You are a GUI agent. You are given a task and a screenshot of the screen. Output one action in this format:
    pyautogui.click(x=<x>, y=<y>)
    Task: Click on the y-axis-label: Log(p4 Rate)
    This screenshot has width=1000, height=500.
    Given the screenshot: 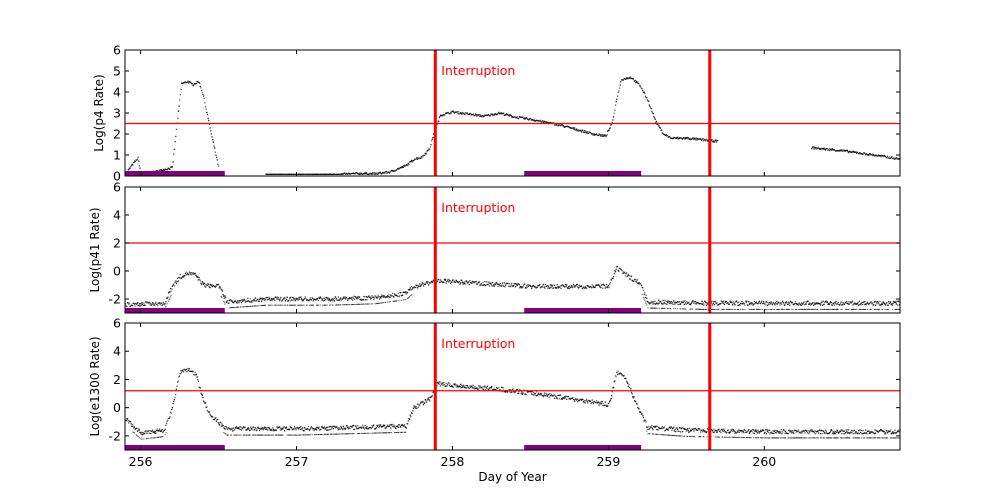 What is the action you would take?
    pyautogui.click(x=99, y=112)
    